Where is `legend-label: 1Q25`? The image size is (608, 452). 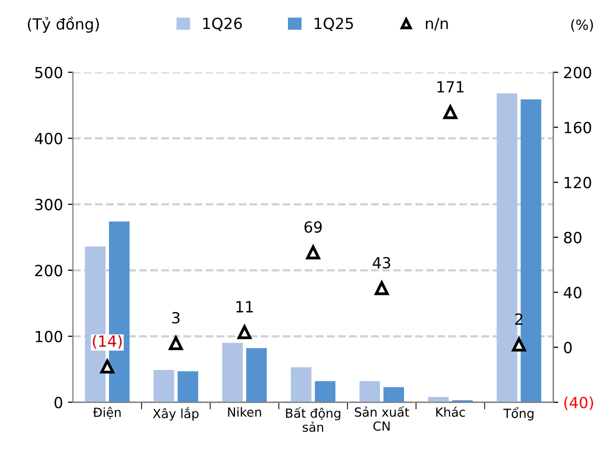
legend-label: 1Q25 is located at coordinates (333, 24).